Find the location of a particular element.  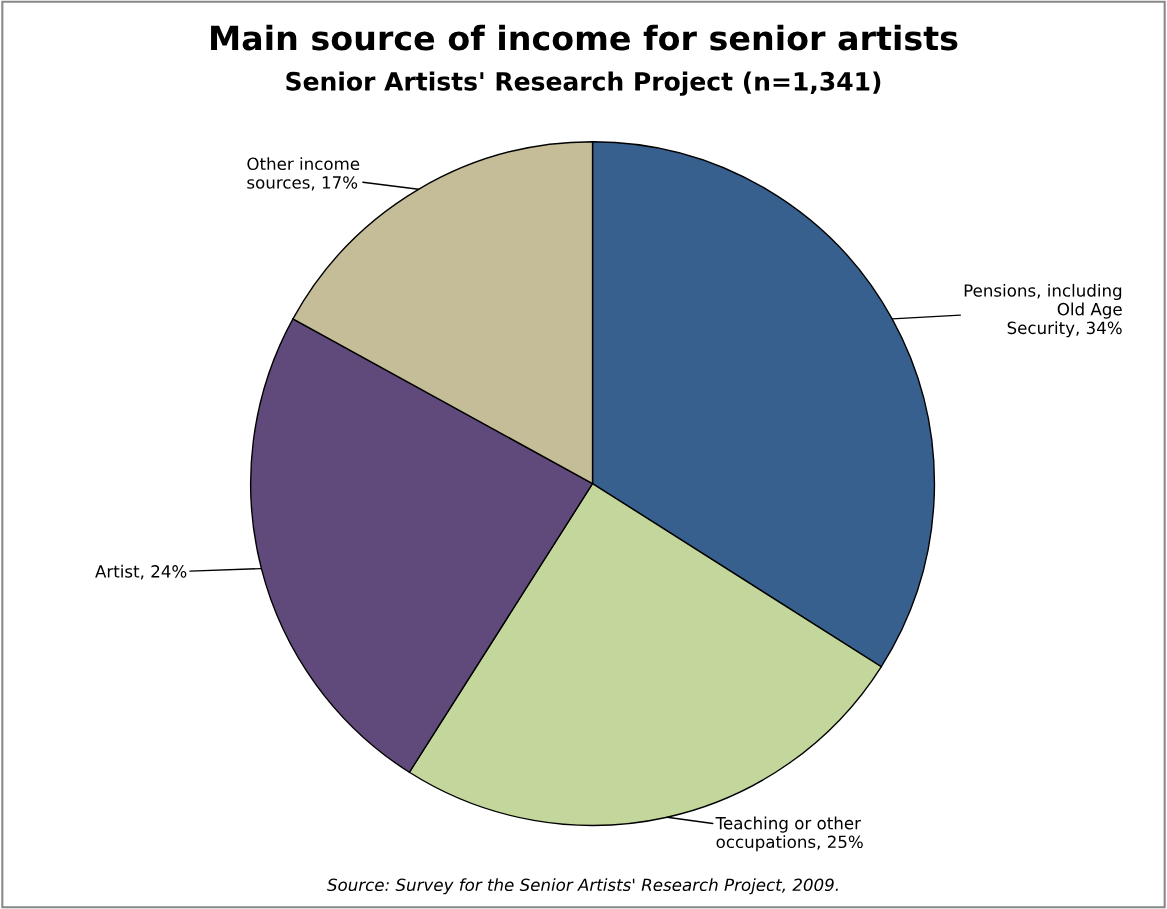

chart-subtitle: Senior Artists' Research Project (n=1,341) is located at coordinates (583, 83).